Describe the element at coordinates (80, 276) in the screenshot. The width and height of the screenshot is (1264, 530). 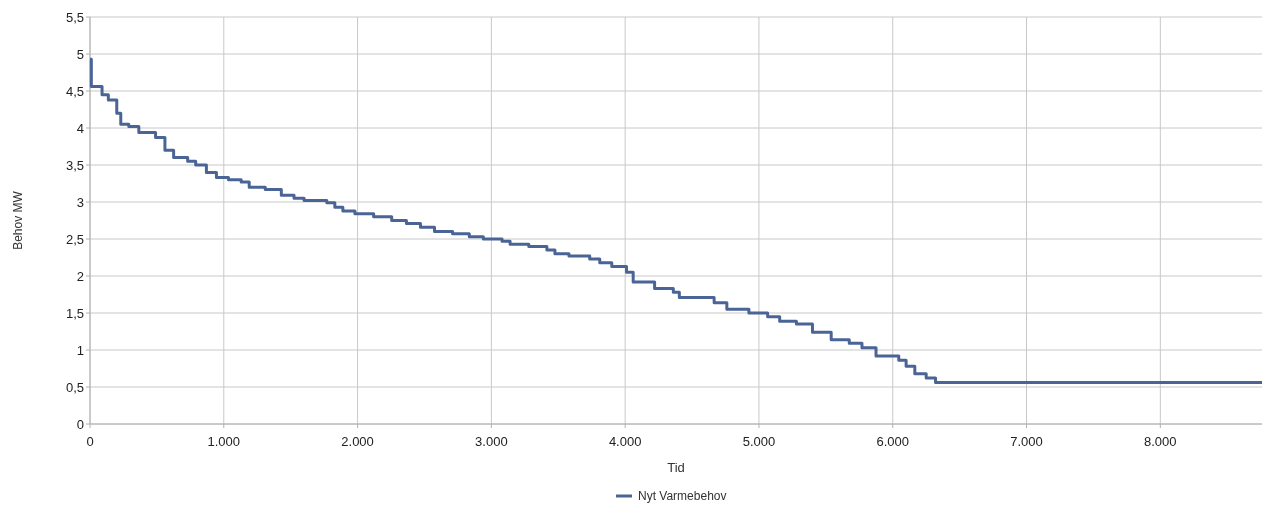
I see `y-tick-label: 2` at that location.